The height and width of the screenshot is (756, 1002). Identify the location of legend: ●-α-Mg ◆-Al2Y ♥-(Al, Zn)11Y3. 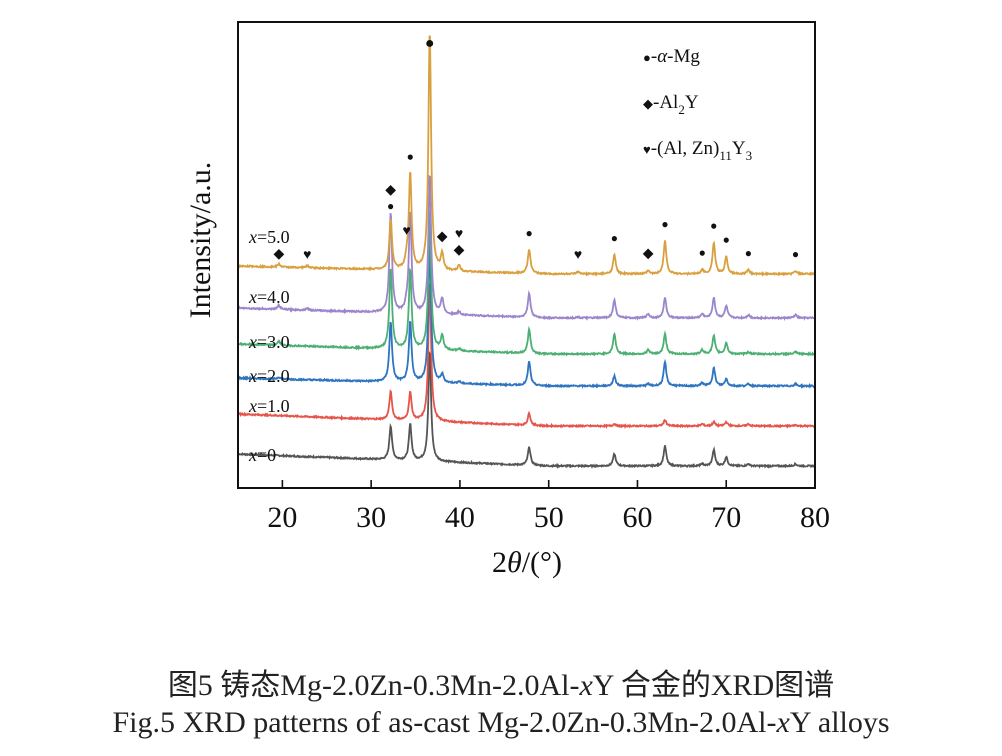
(697, 104).